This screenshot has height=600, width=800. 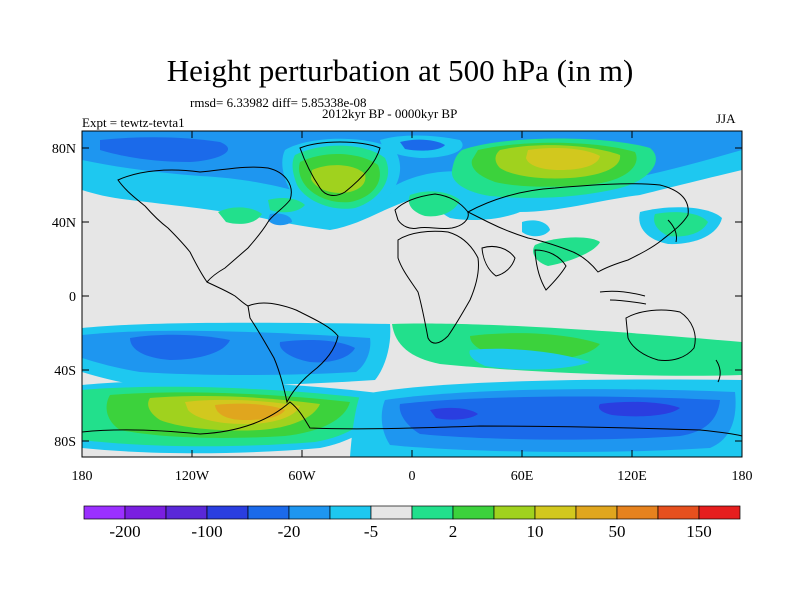 What do you see at coordinates (289, 531) in the screenshot?
I see `colorbar-label: -20` at bounding box center [289, 531].